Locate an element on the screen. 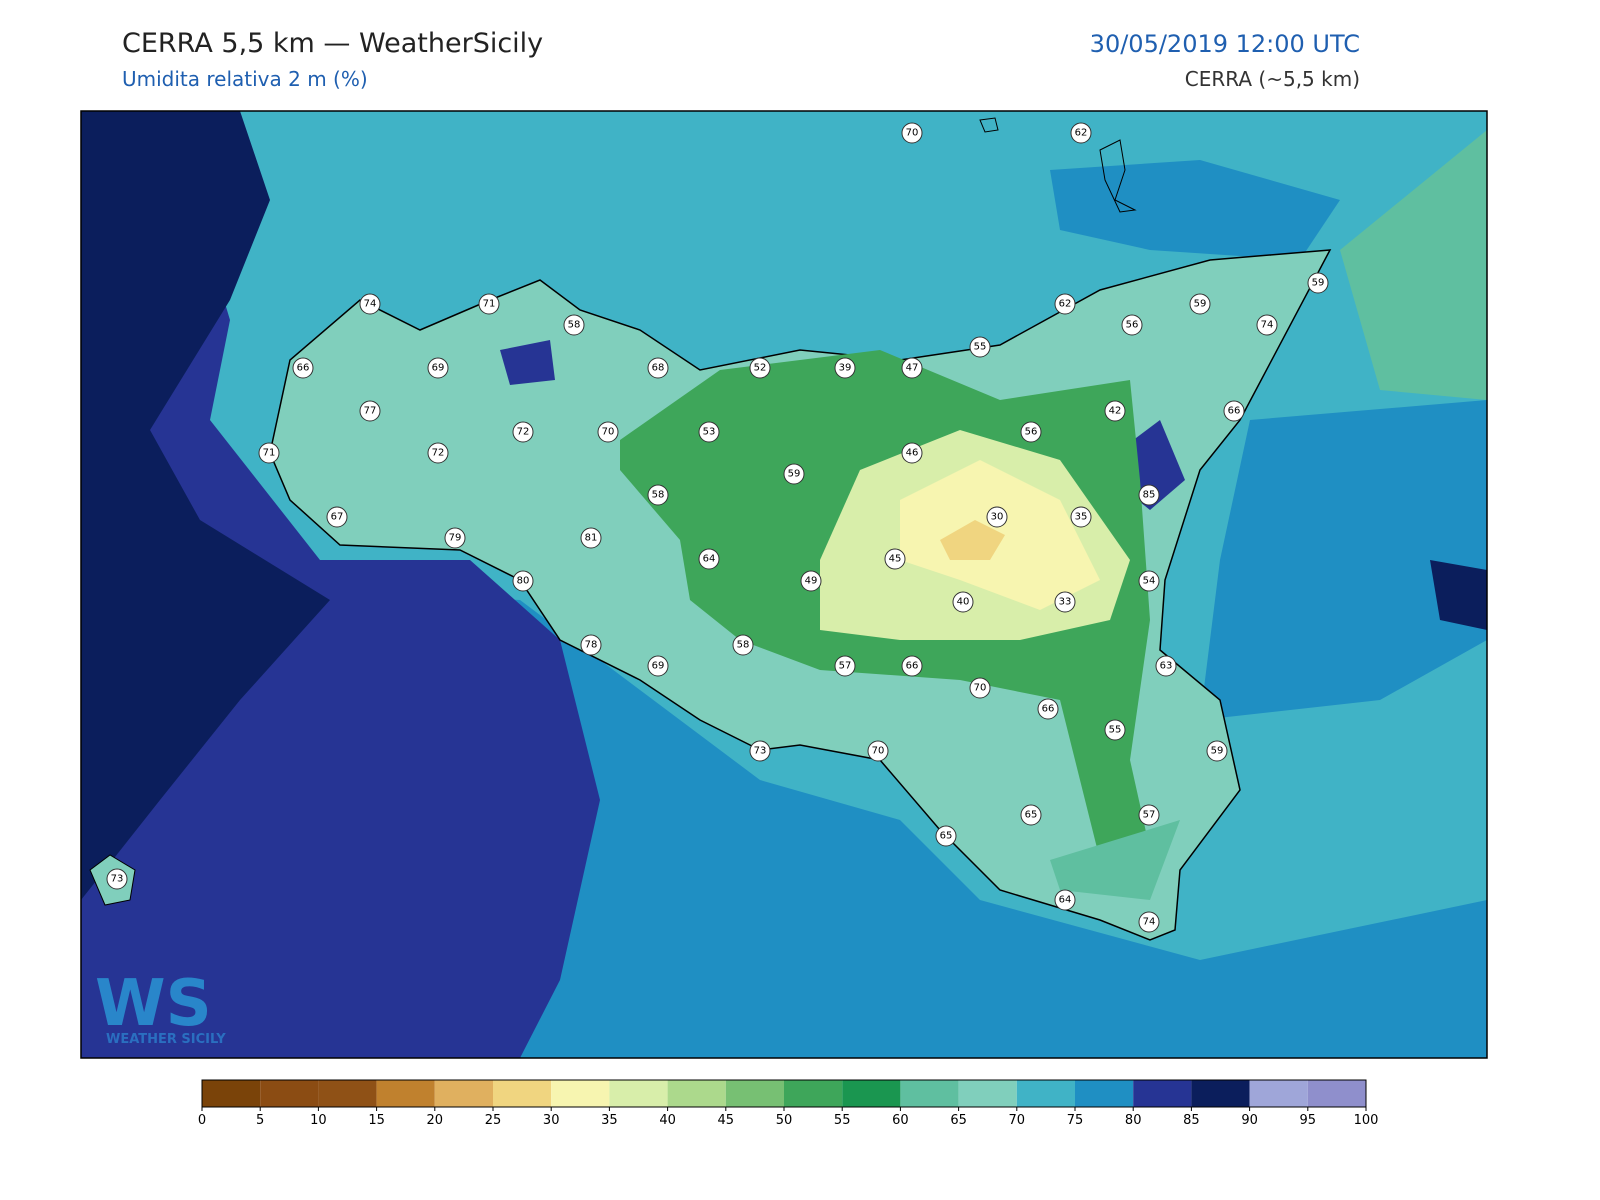 This screenshot has width=1600, height=1200. station-value: 56 is located at coordinates (1031, 432).